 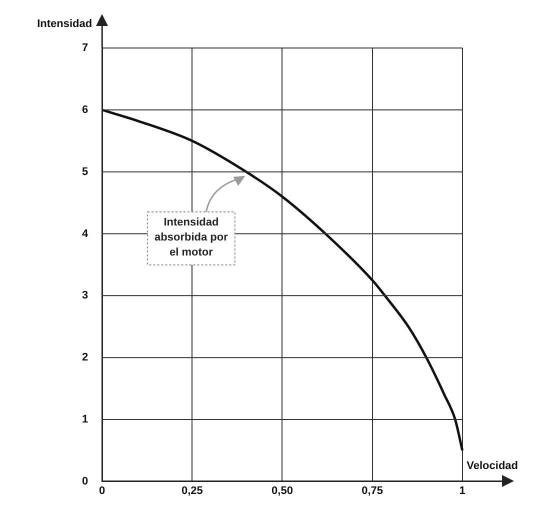 I want to click on x-tick-label: 0,50, so click(x=282, y=491).